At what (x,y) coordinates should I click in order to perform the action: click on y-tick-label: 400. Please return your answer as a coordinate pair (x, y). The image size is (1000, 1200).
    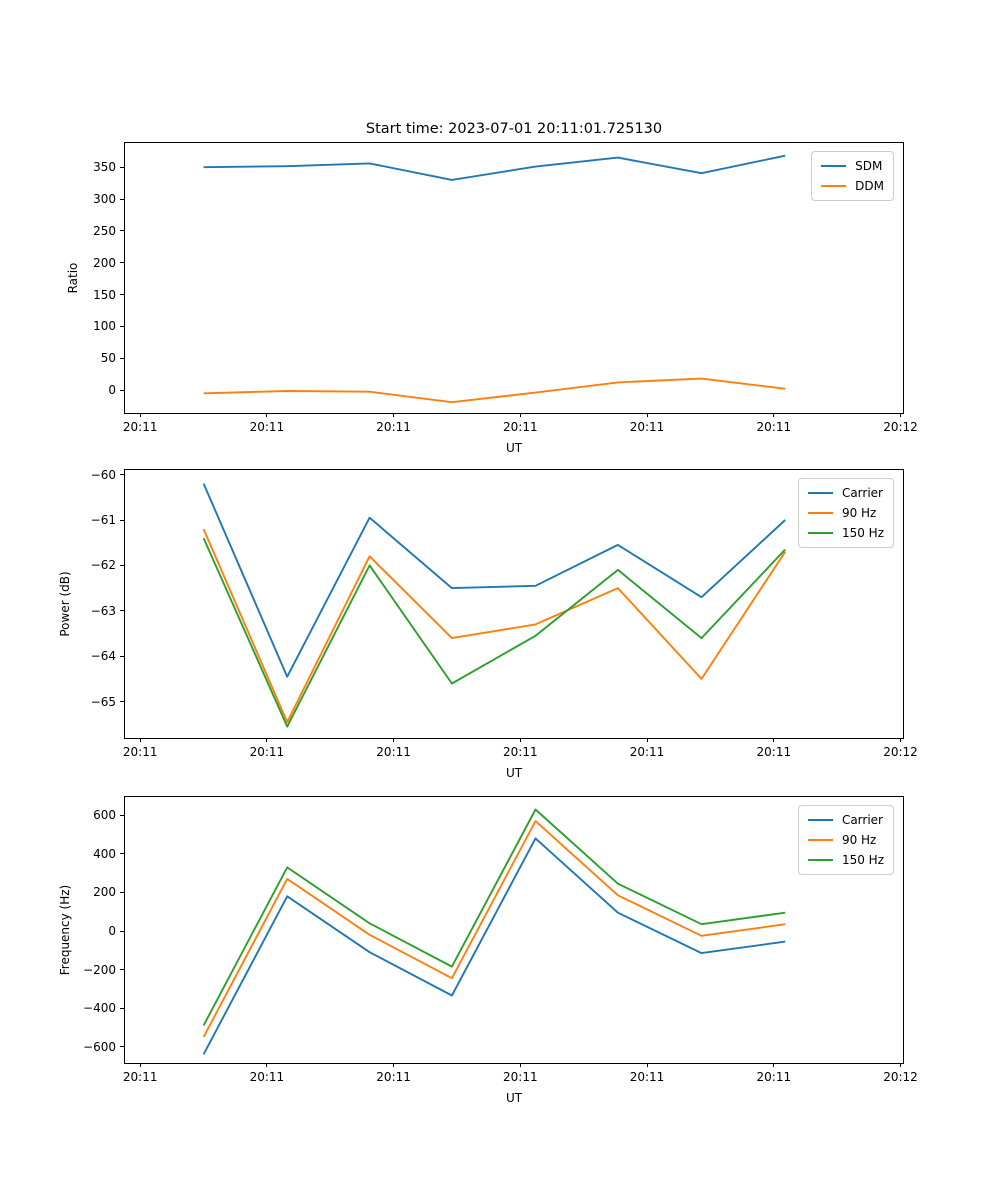
    Looking at the image, I should click on (104, 853).